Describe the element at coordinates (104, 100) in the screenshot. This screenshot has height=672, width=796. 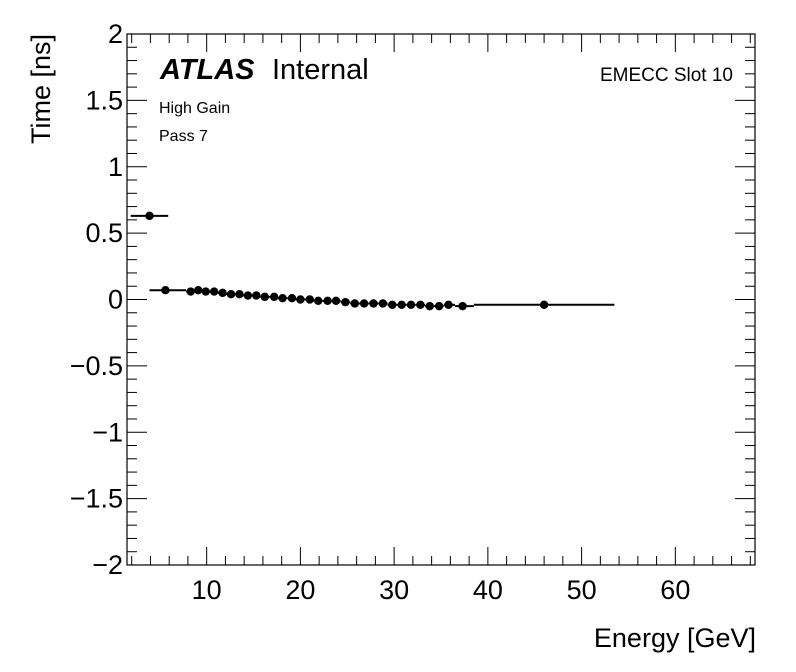
I see `y-tick-label: 1.5` at that location.